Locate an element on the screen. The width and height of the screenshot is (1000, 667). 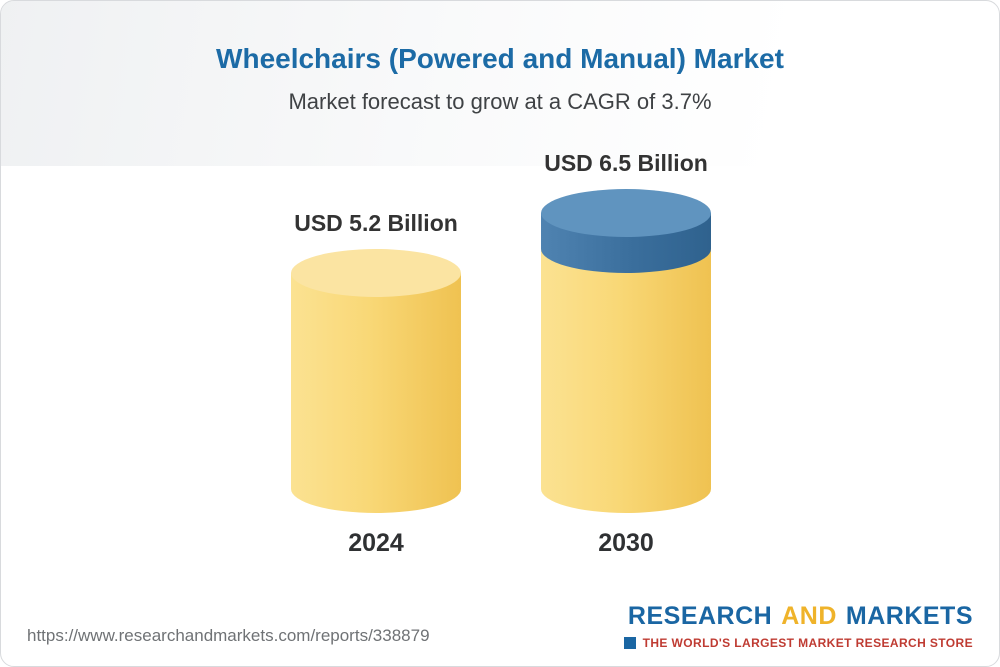
bar-category-2030: 2030 is located at coordinates (626, 543).